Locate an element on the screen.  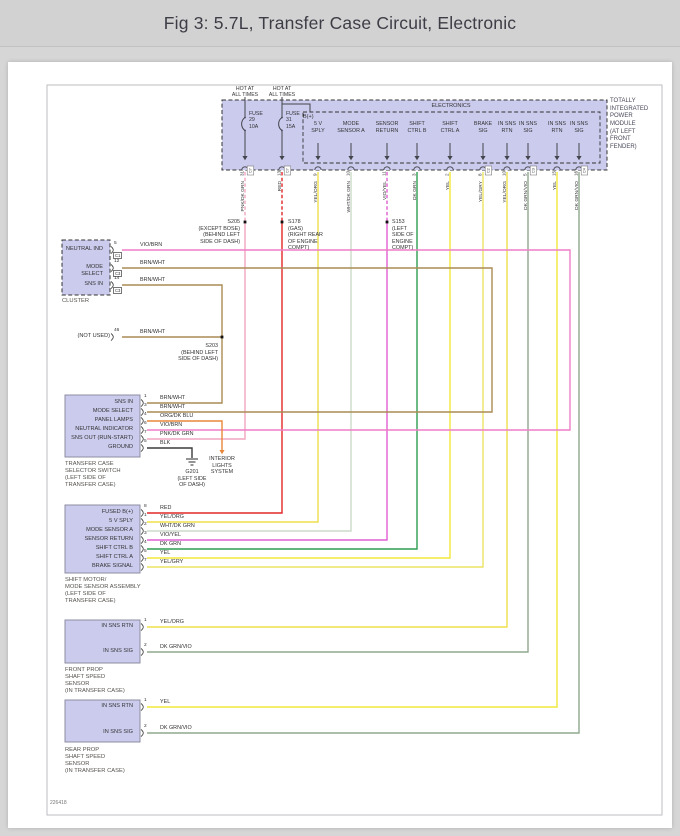
cluster-wire-color-label: BRN/WHT is located at coordinates (153, 280).